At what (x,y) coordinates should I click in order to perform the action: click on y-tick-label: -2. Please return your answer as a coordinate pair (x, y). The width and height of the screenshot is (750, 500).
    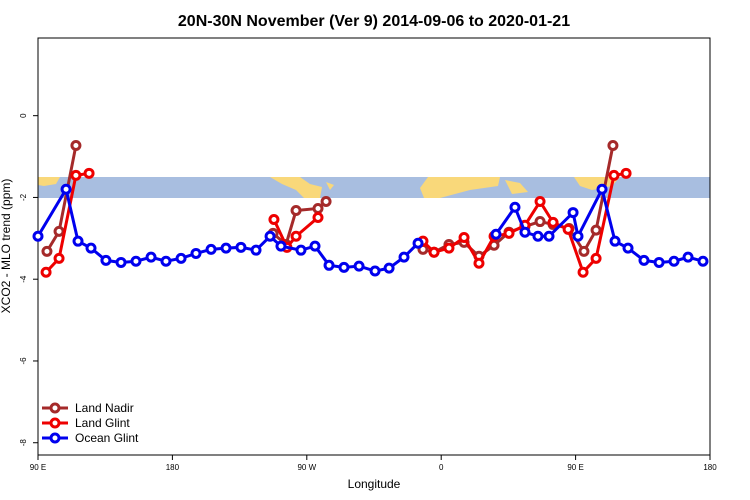
    Looking at the image, I should click on (23, 197).